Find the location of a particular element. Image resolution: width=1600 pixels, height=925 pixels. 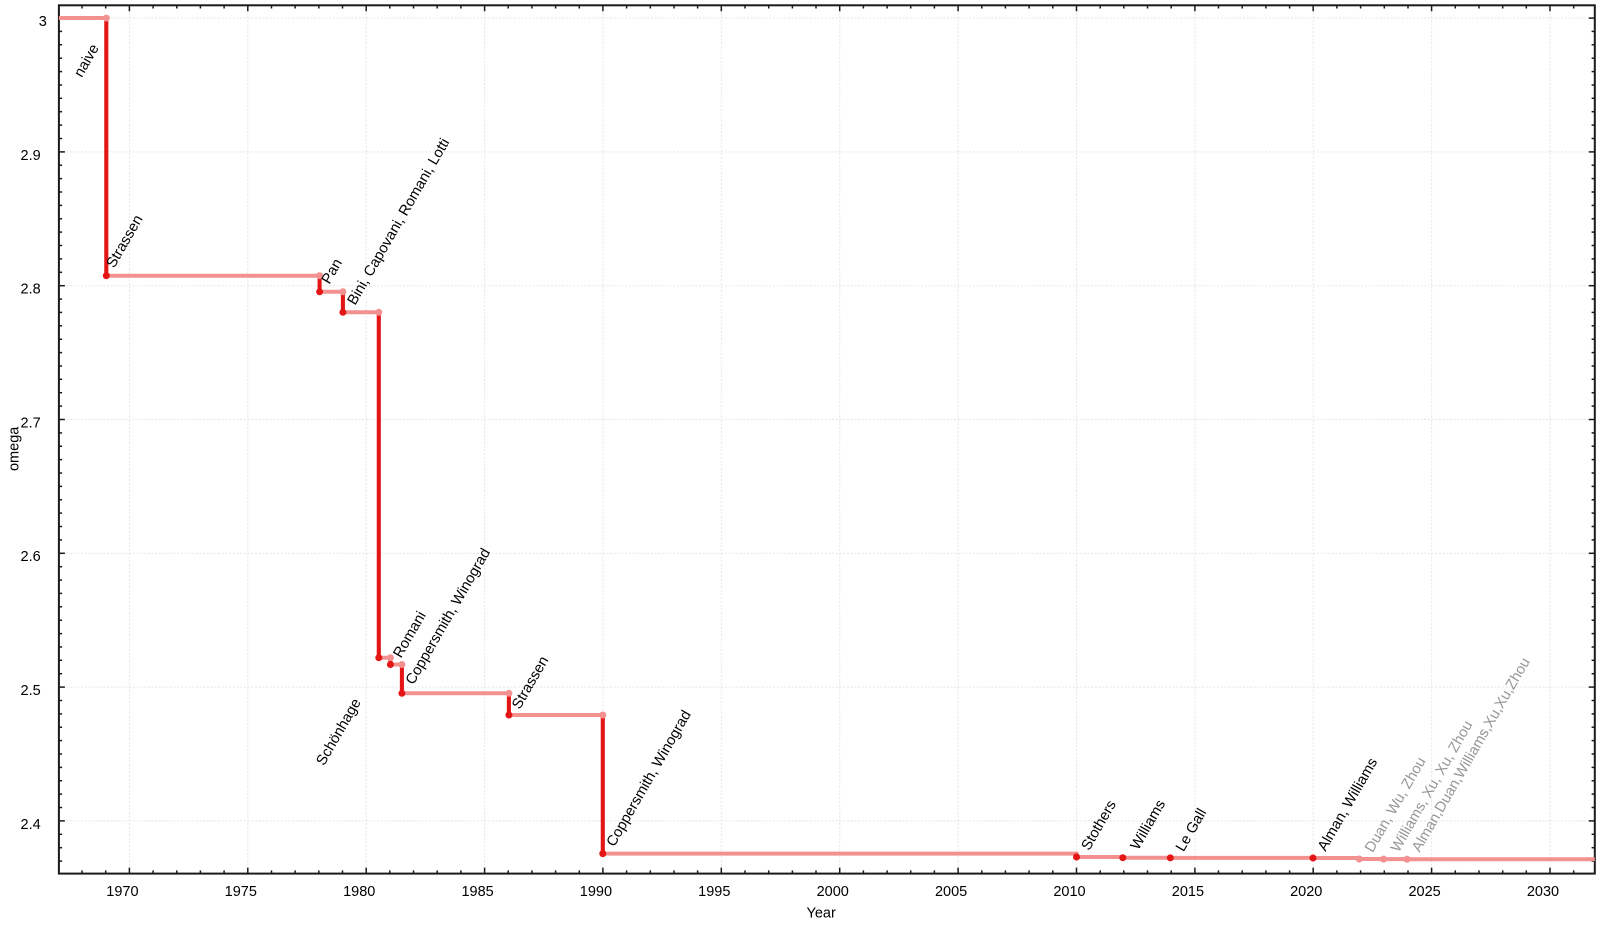

svg-text: omega is located at coordinates (15, 448).